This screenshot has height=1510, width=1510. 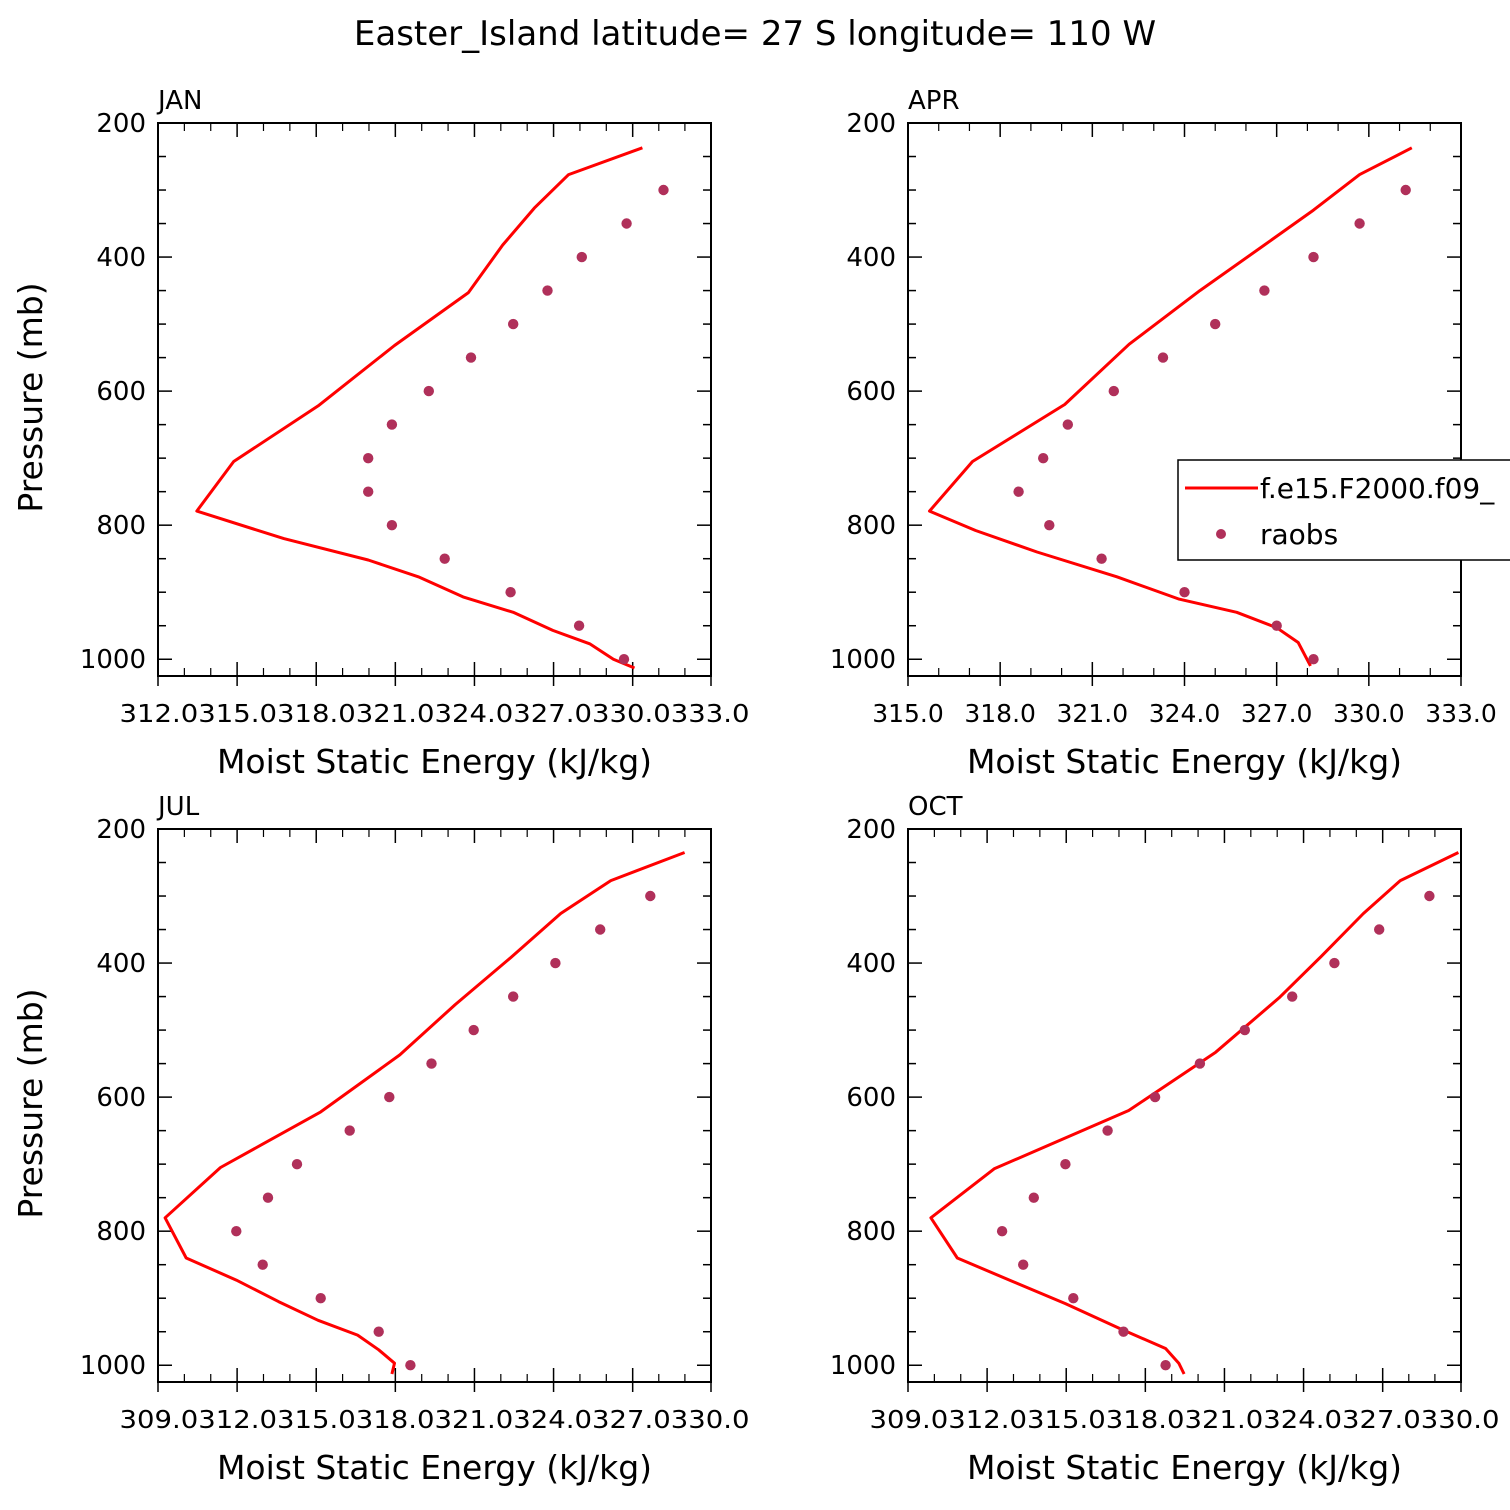 What do you see at coordinates (168, 713) in the screenshot?
I see `x-tick-label: 312.03` at bounding box center [168, 713].